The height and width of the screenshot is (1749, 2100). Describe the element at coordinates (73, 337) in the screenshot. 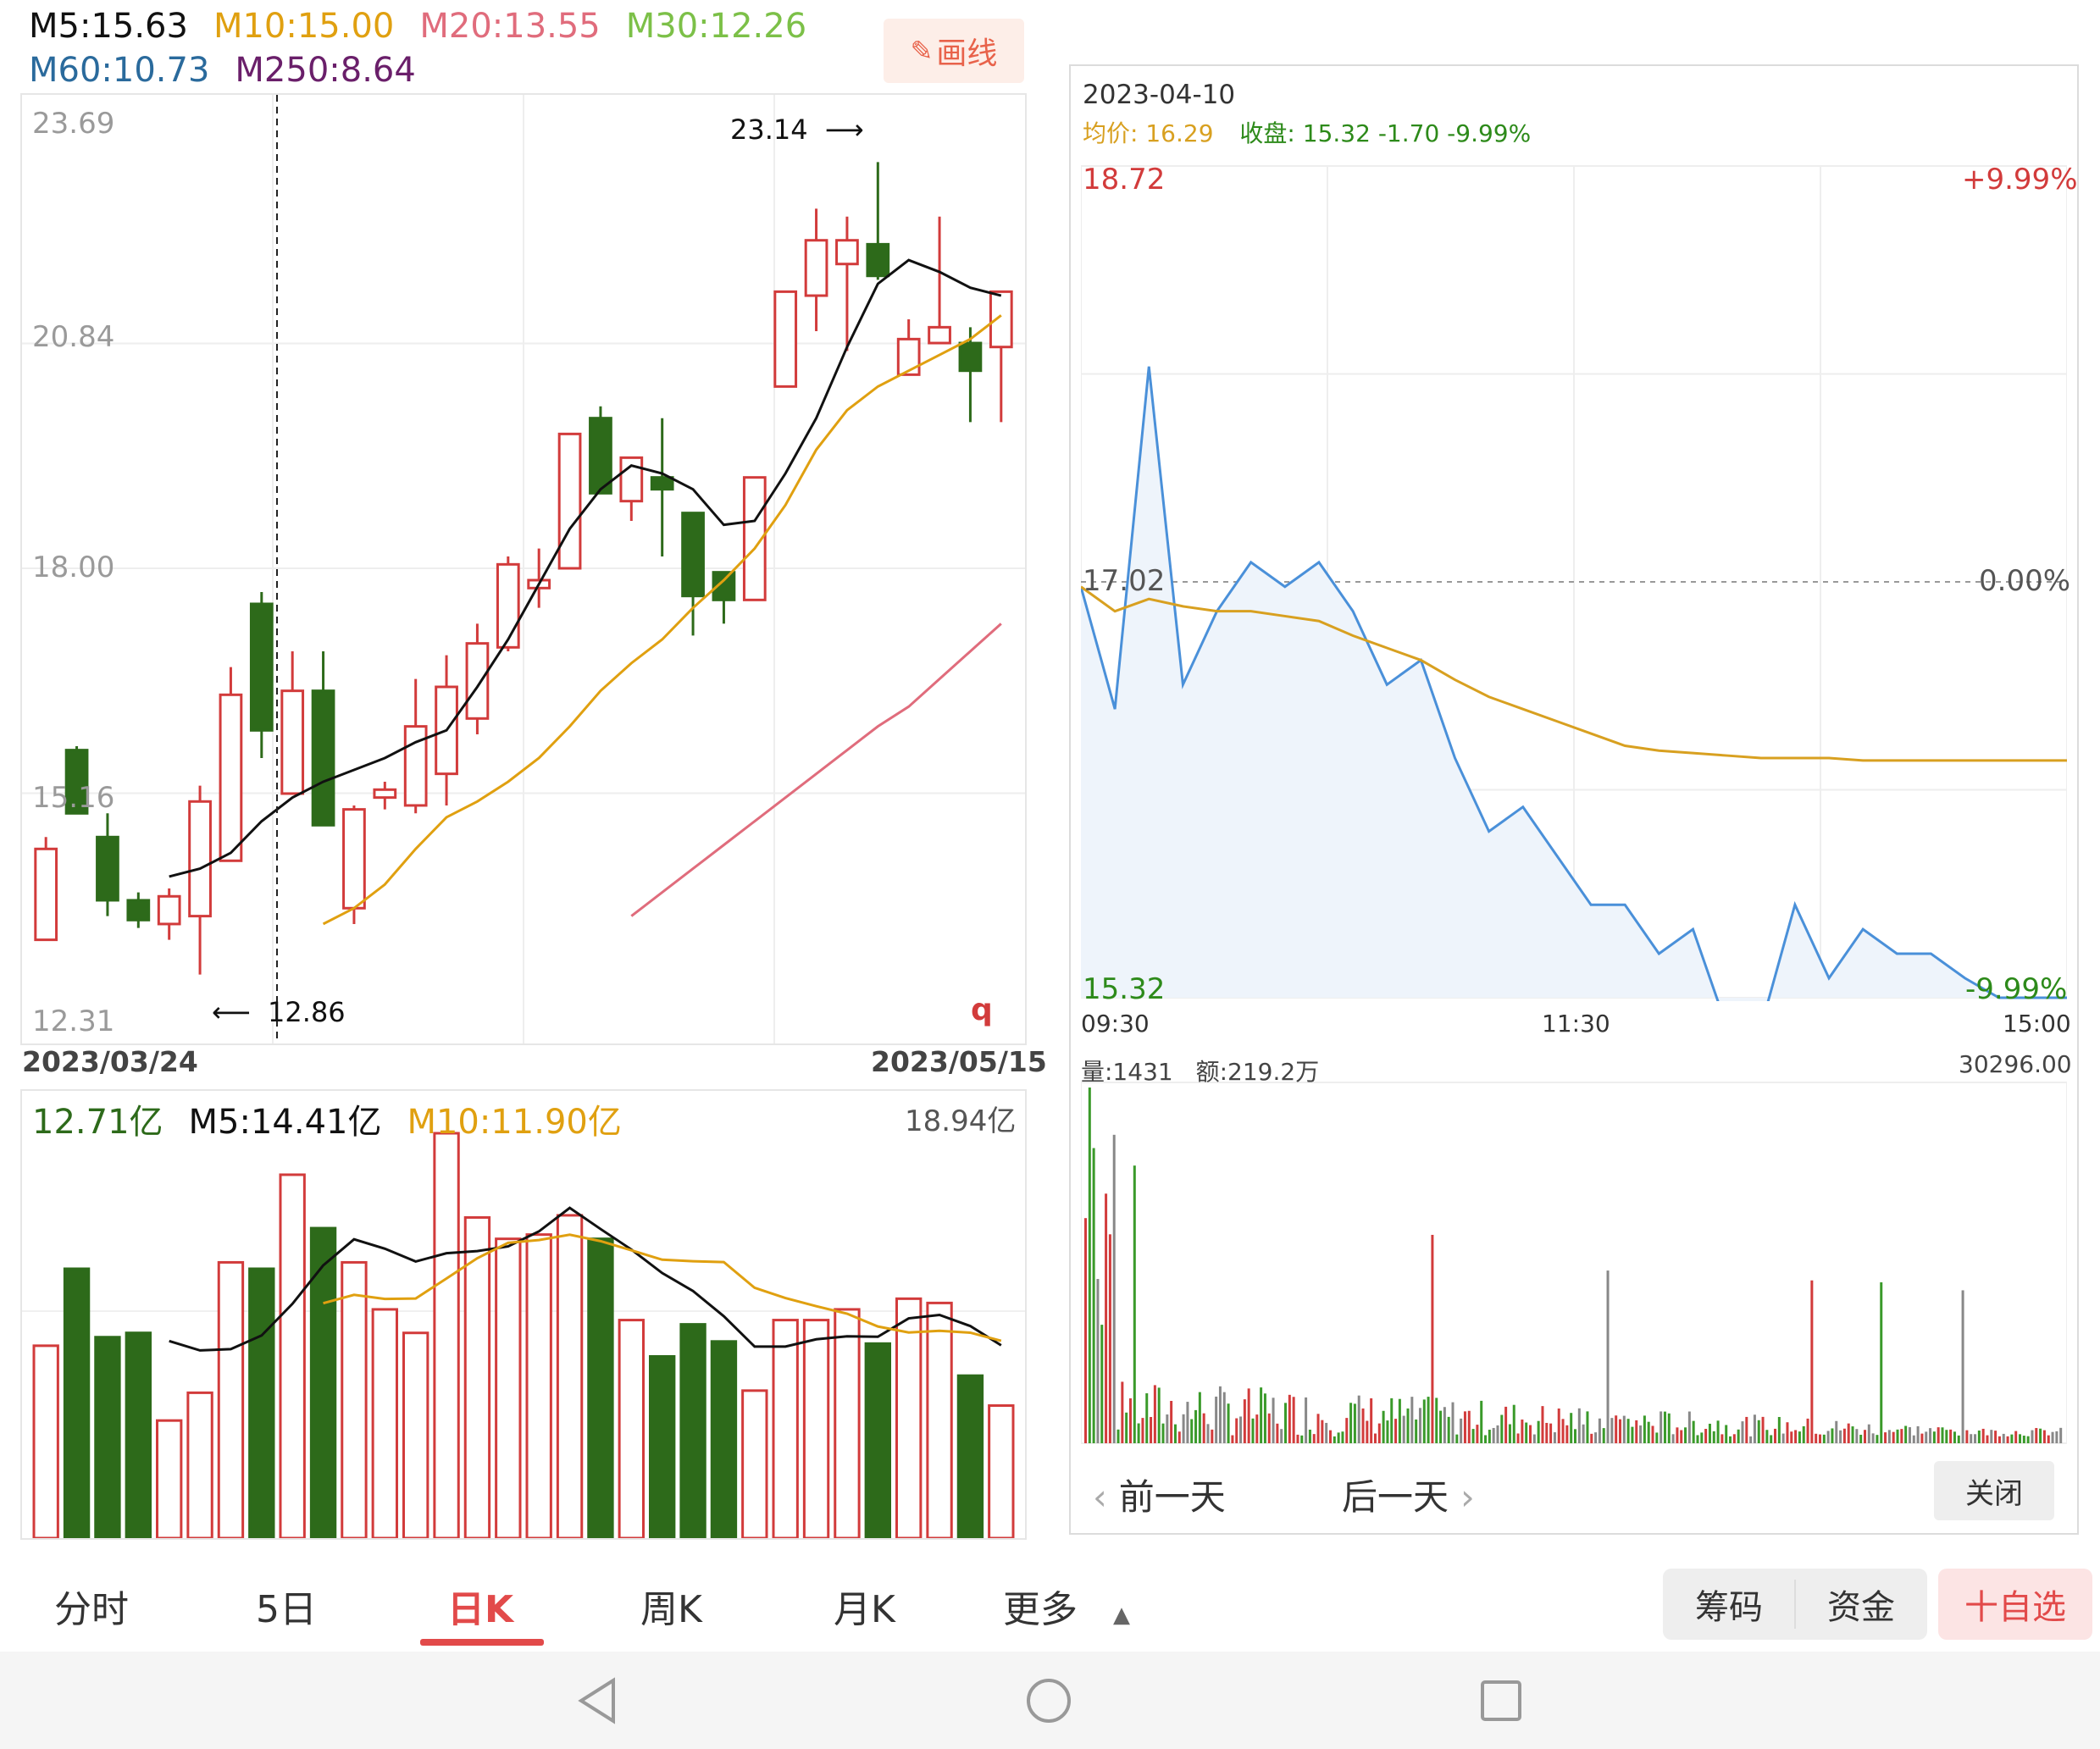

I see `kline-ytick: 20.84` at that location.